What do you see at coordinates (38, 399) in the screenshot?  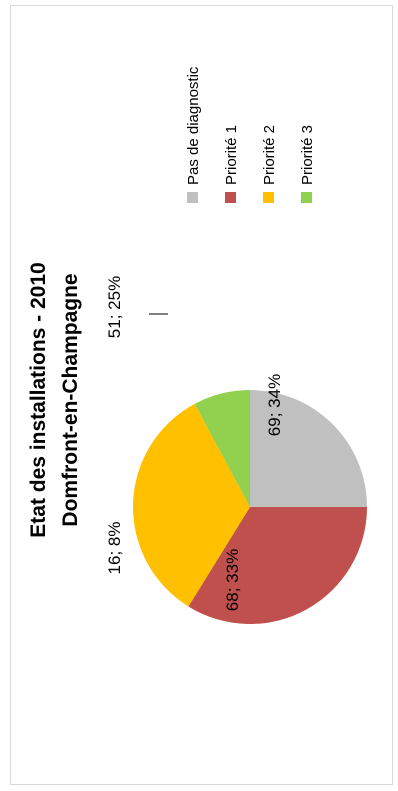 I see `chart-title-line-1: Etat des installations - 2010` at bounding box center [38, 399].